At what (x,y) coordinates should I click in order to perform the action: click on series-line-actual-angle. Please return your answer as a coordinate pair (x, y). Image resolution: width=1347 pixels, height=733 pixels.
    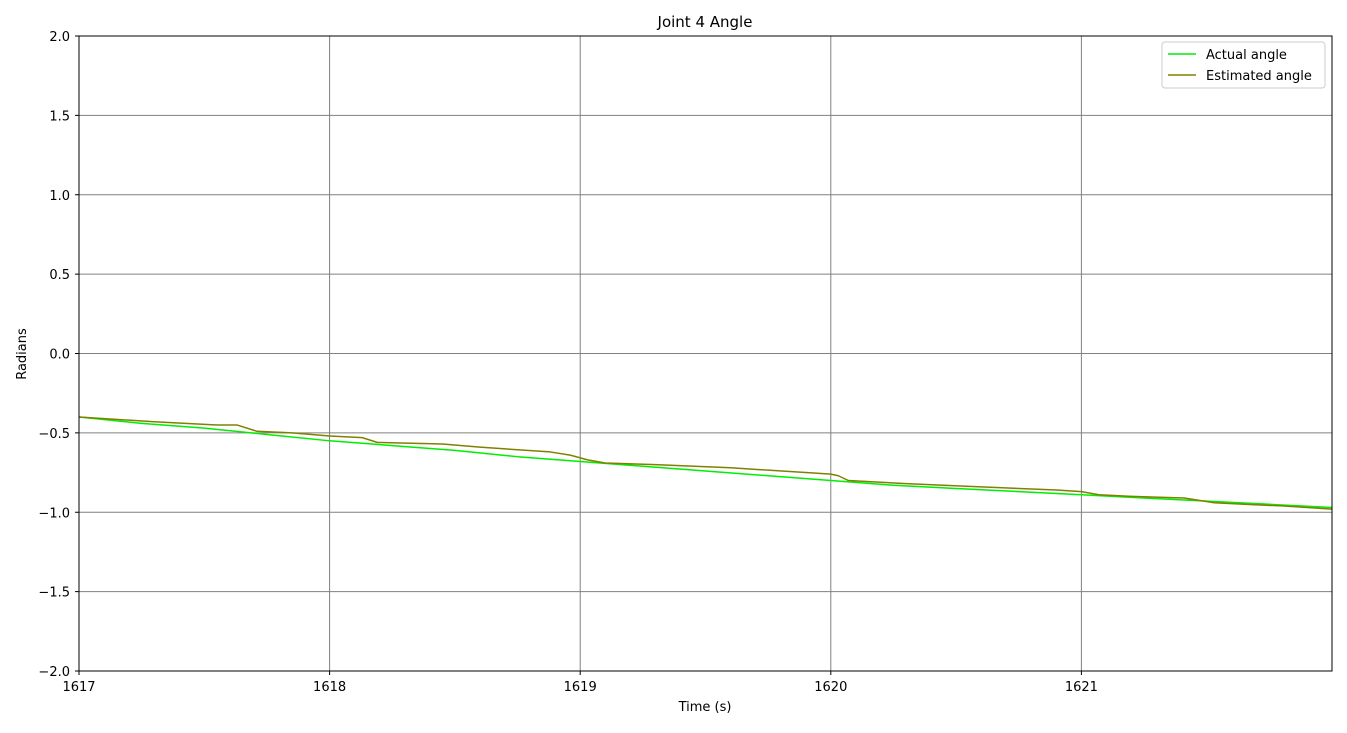
    Looking at the image, I should click on (705, 462).